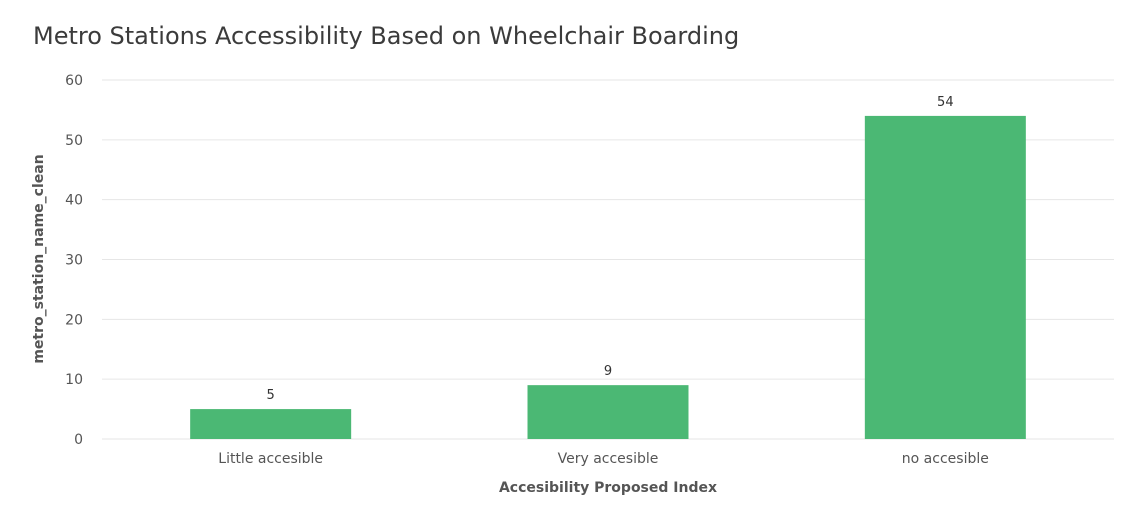  What do you see at coordinates (945, 459) in the screenshot?
I see `x-tick-label: no accesible` at bounding box center [945, 459].